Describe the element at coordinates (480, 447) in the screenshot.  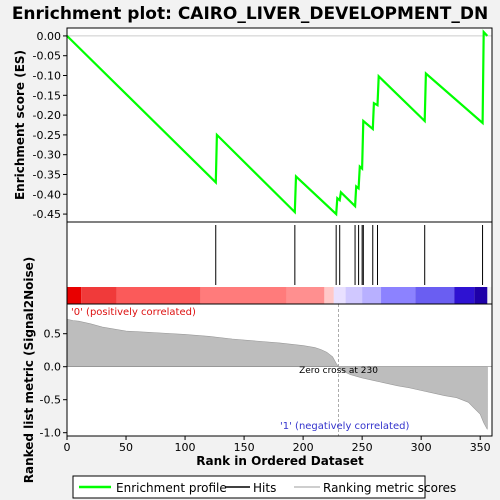
I see `x-tick-label: 350` at that location.